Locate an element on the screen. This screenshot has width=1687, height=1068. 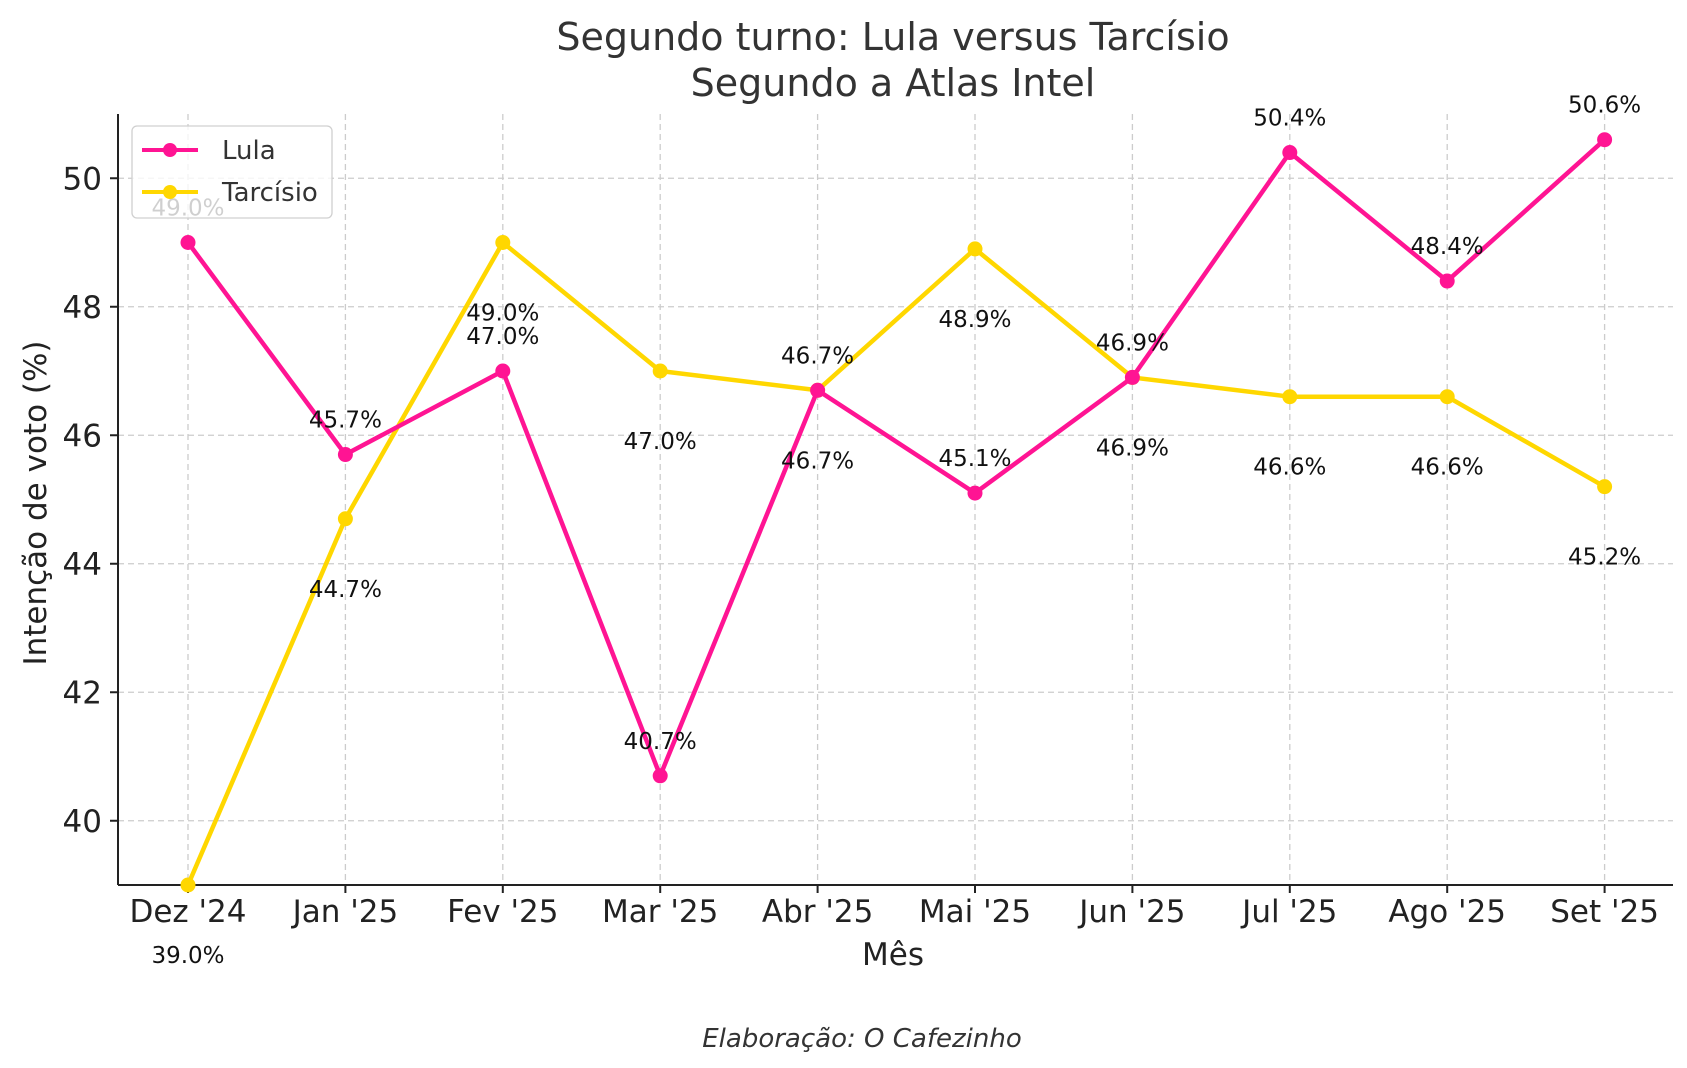
data-label-tarcisio-abr-25: 46.7% is located at coordinates (817, 461).